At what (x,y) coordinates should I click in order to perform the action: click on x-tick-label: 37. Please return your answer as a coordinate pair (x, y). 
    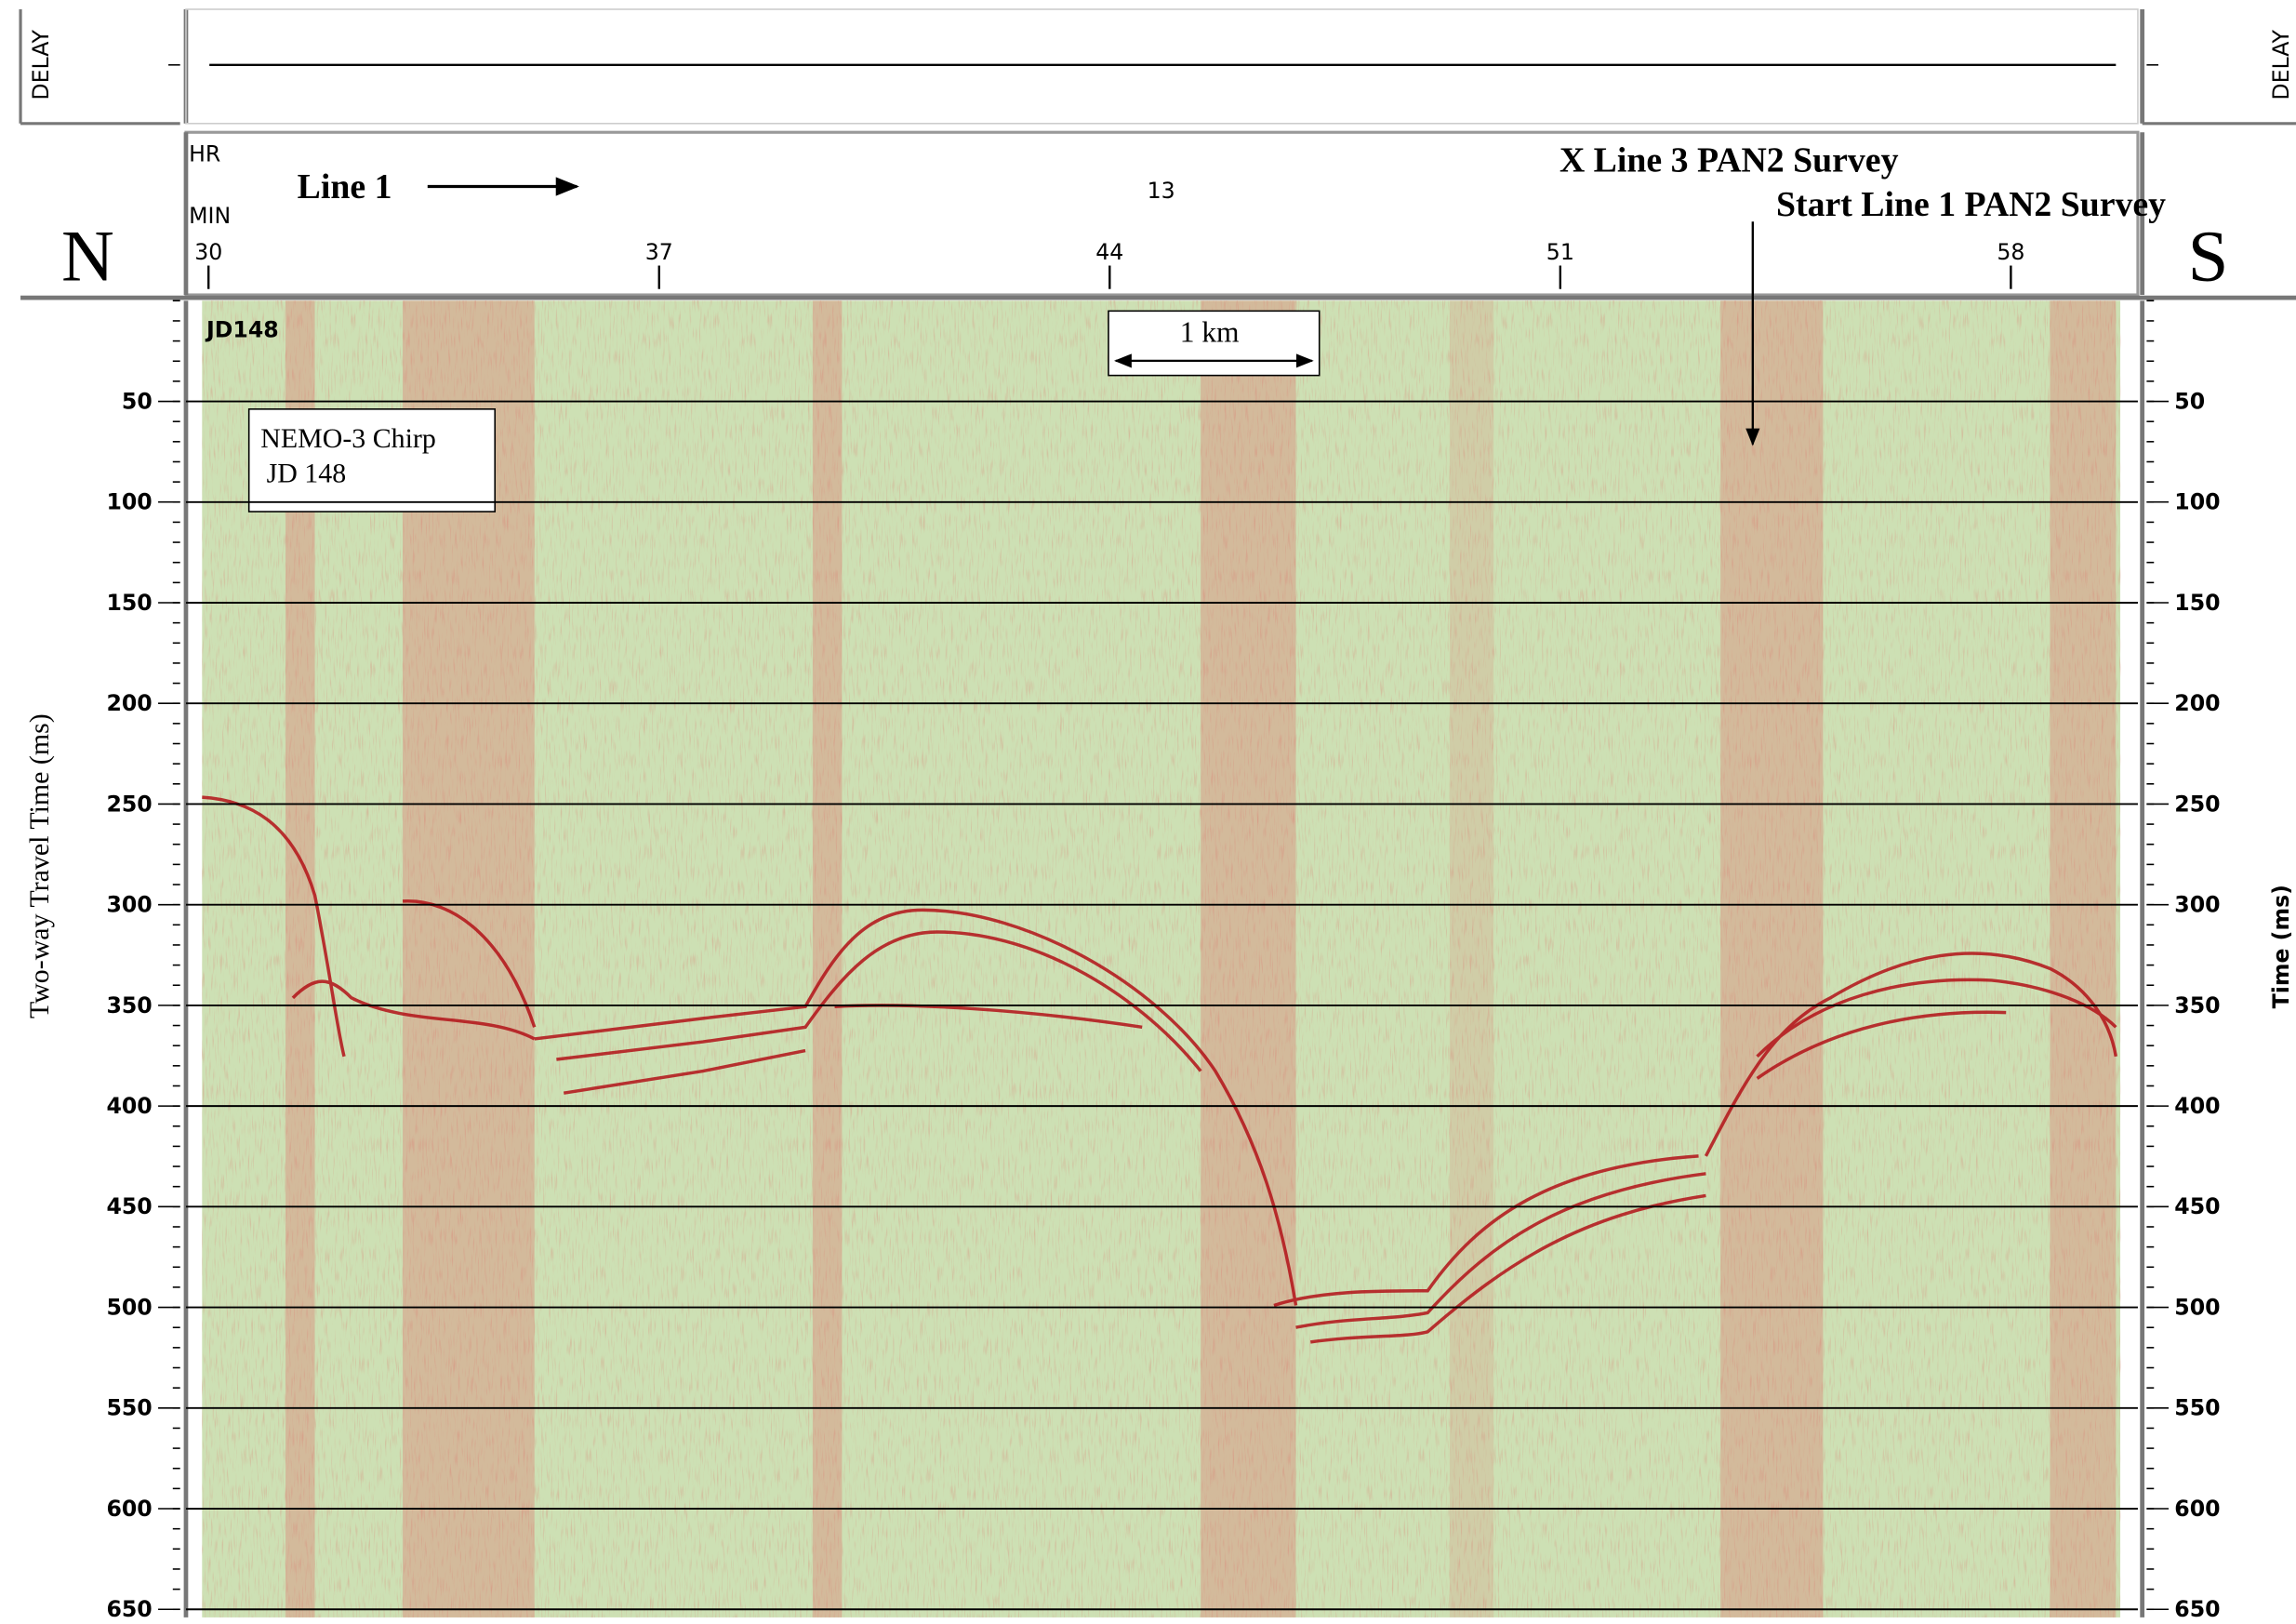
    Looking at the image, I should click on (659, 252).